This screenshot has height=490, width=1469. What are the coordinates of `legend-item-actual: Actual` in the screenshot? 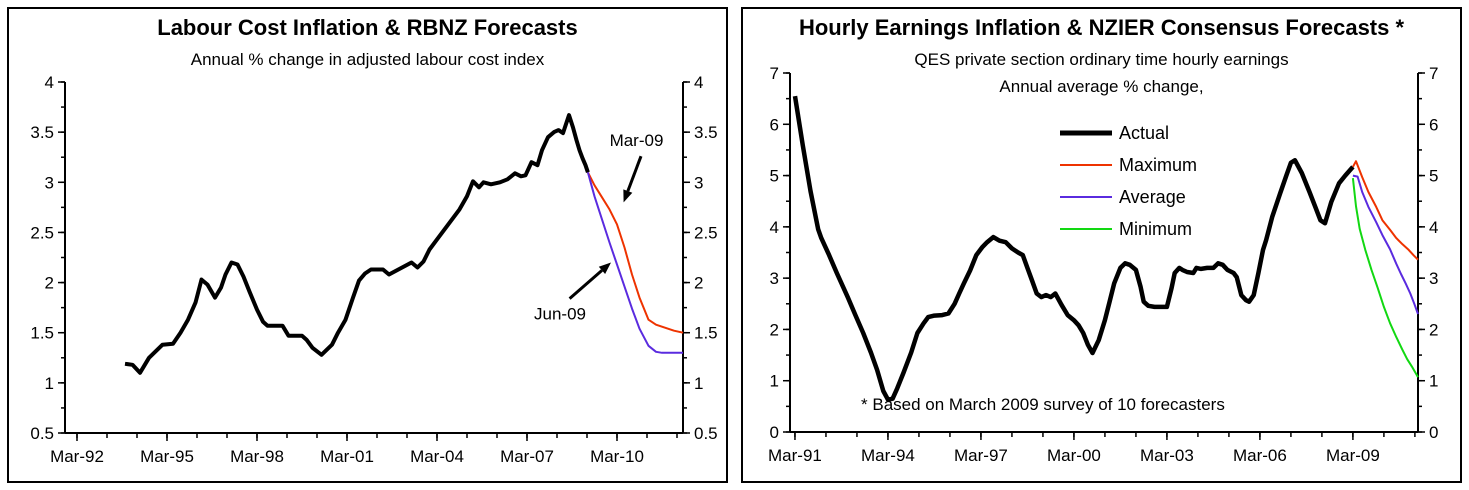 It's located at (1114, 133).